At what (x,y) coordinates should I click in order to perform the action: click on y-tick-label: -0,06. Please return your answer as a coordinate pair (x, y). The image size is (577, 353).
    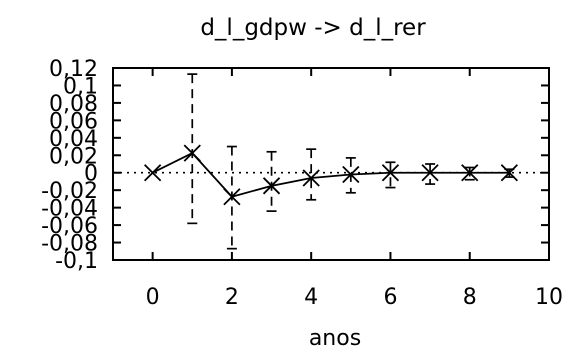
    Looking at the image, I should click on (69, 226).